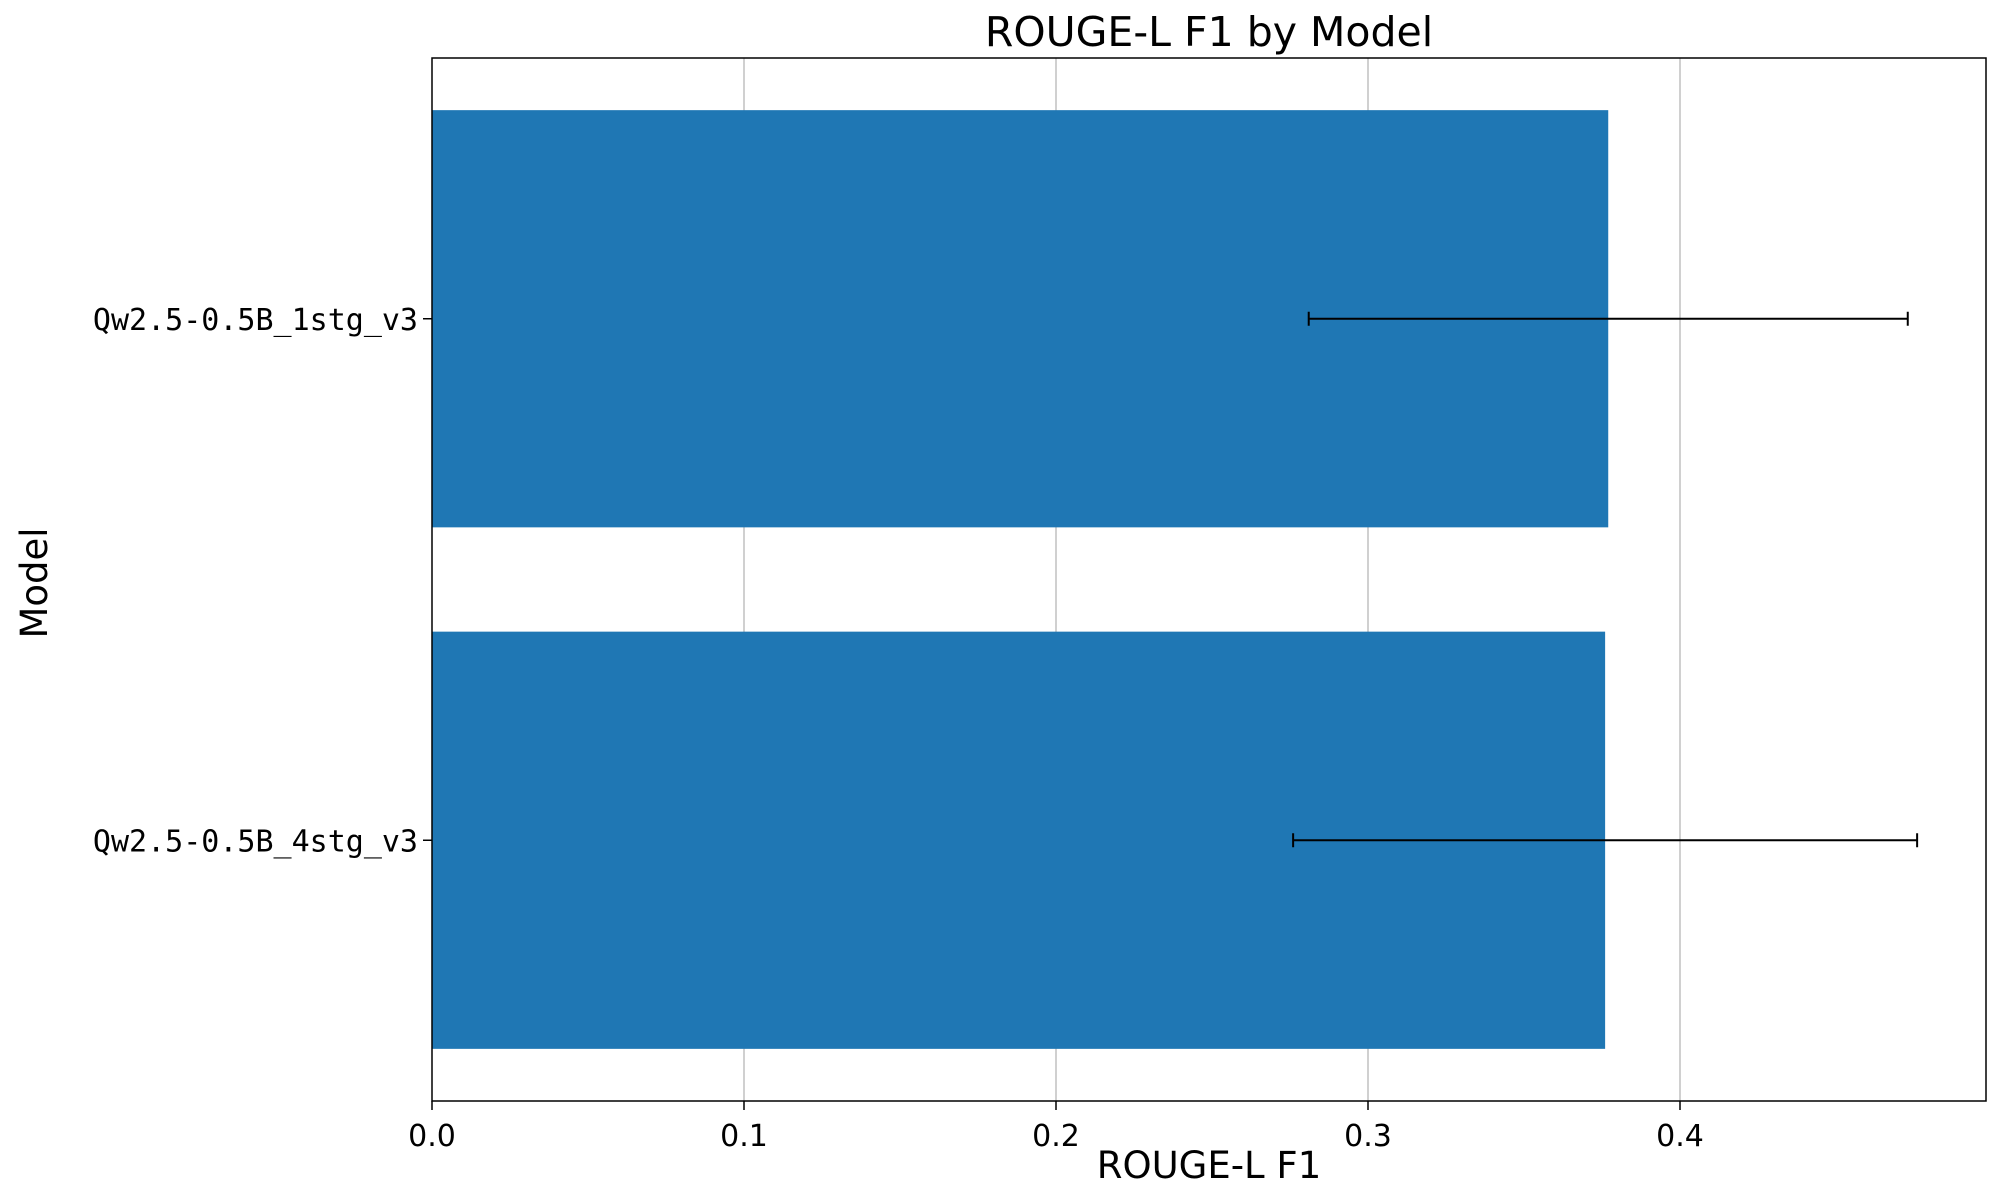 The width and height of the screenshot is (2000, 1204). Describe the element at coordinates (255, 841) in the screenshot. I see `y-tick-label-1: Qw2.5-0.5B_4stg_v3` at that location.